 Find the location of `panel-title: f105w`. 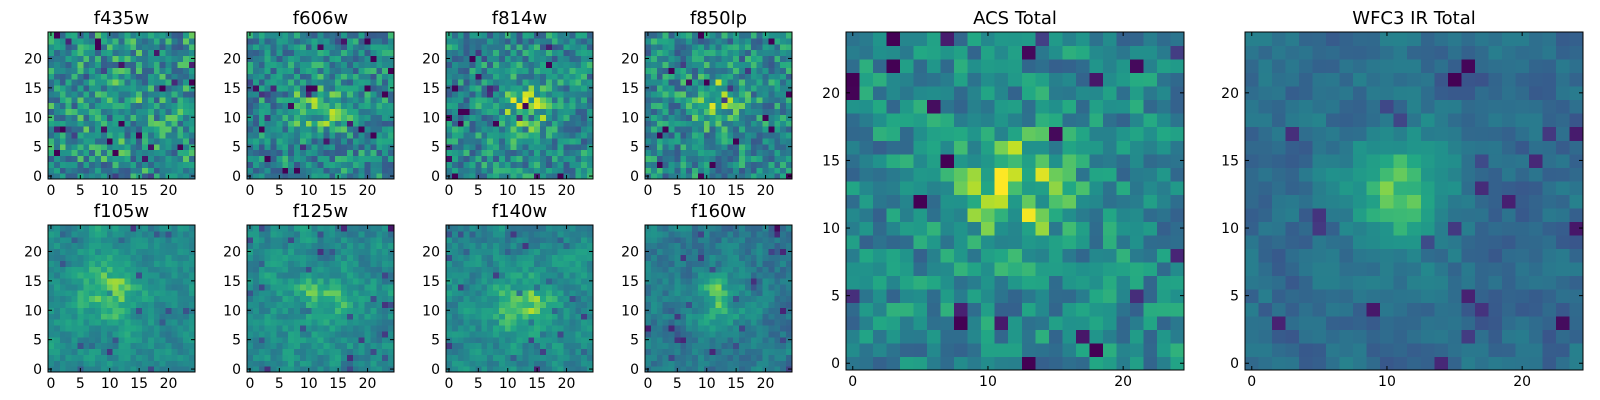

panel-title: f105w is located at coordinates (121, 211).